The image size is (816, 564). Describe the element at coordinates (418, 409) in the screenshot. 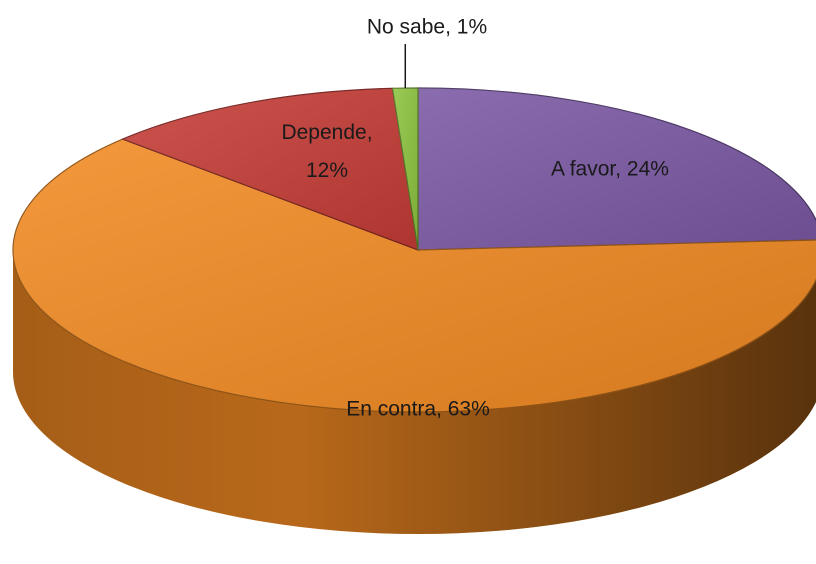

I see `data-label: En contra, 63%` at that location.